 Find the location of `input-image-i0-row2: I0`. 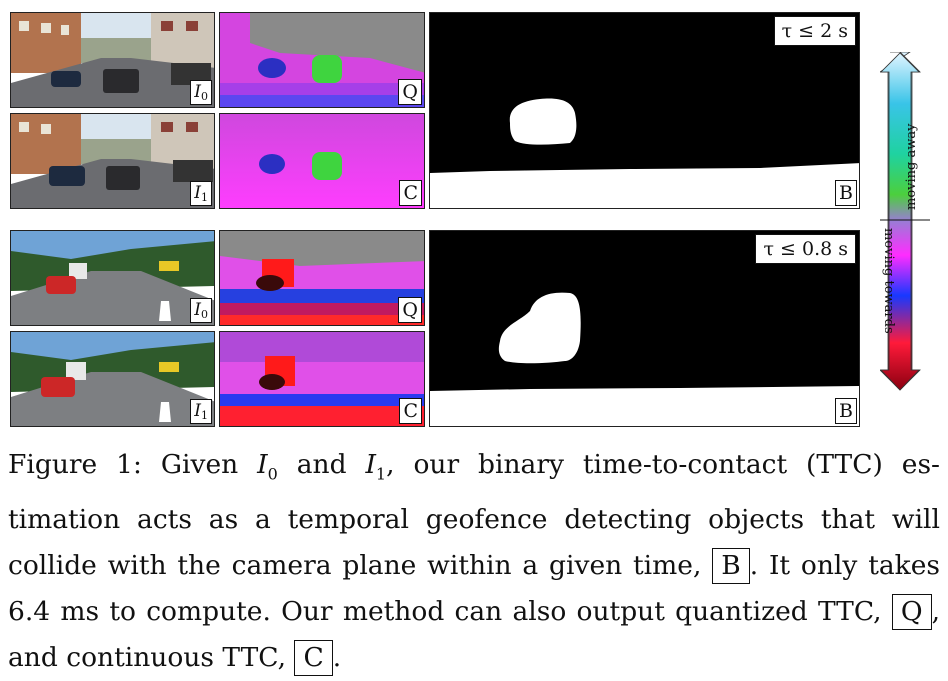

input-image-i0-row2: I0 is located at coordinates (112, 278).